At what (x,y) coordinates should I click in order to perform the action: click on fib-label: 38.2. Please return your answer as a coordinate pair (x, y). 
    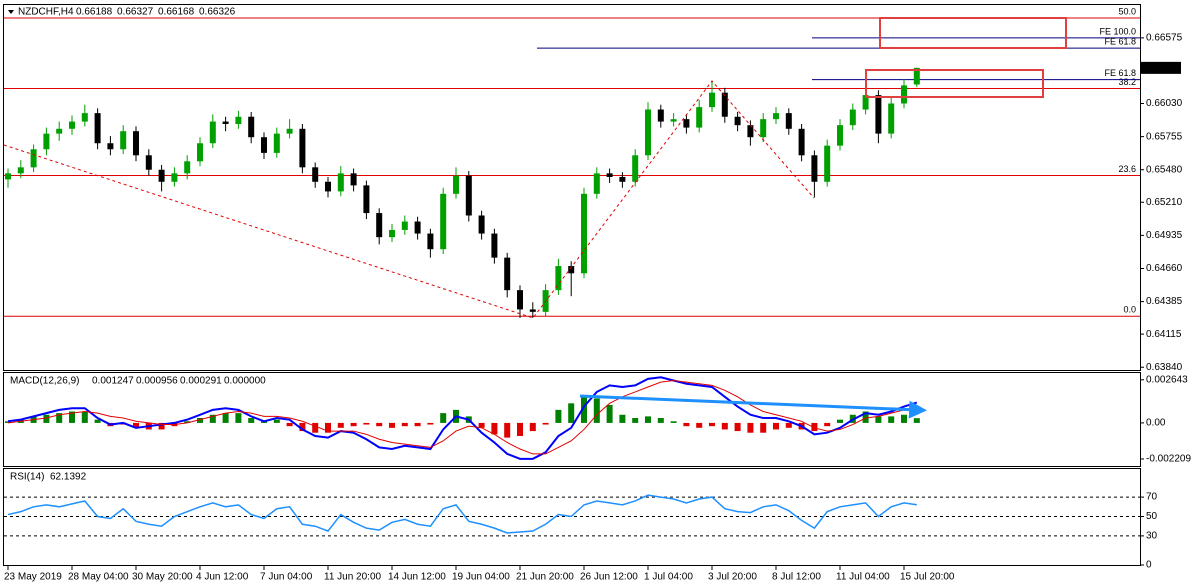
    Looking at the image, I should click on (1127, 82).